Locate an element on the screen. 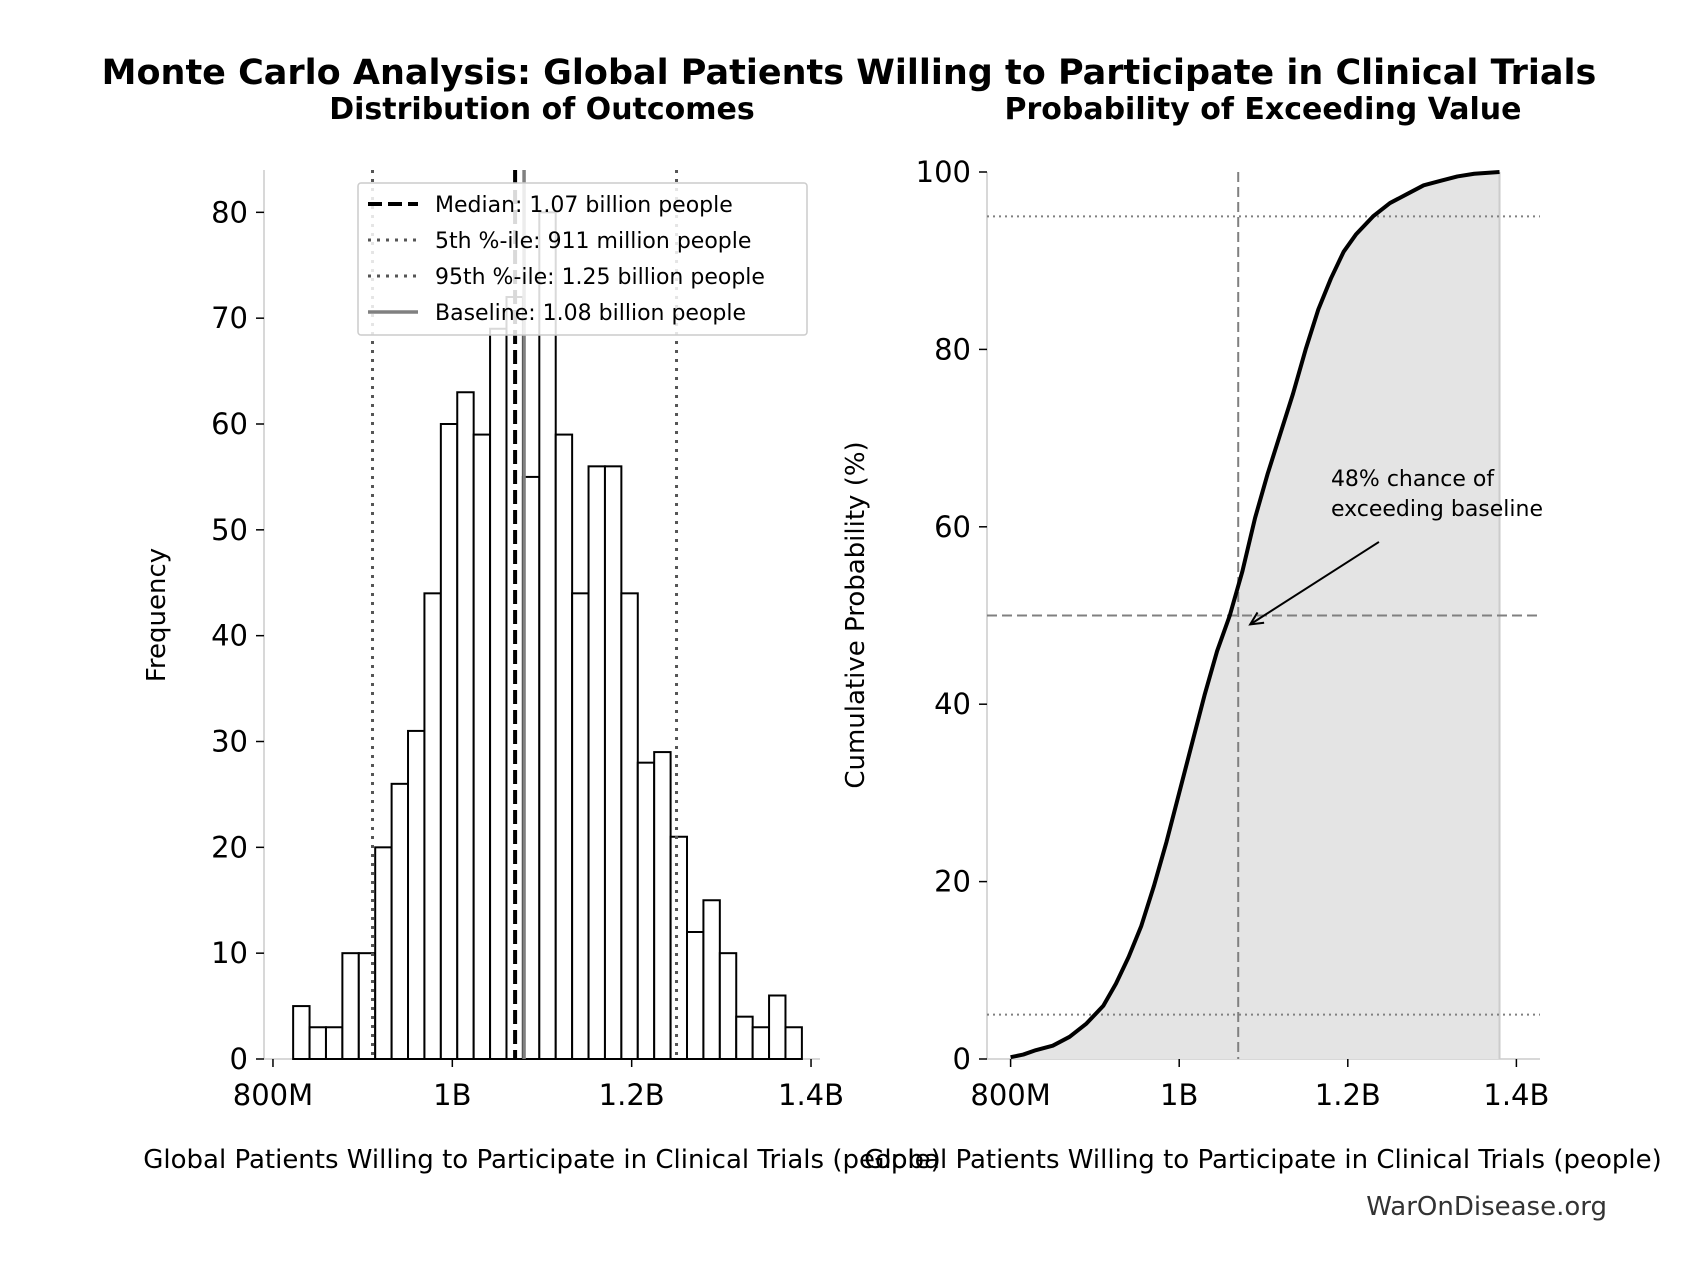 The image size is (1698, 1280). cdf-y-tick-label: 60 is located at coordinates (952, 527).